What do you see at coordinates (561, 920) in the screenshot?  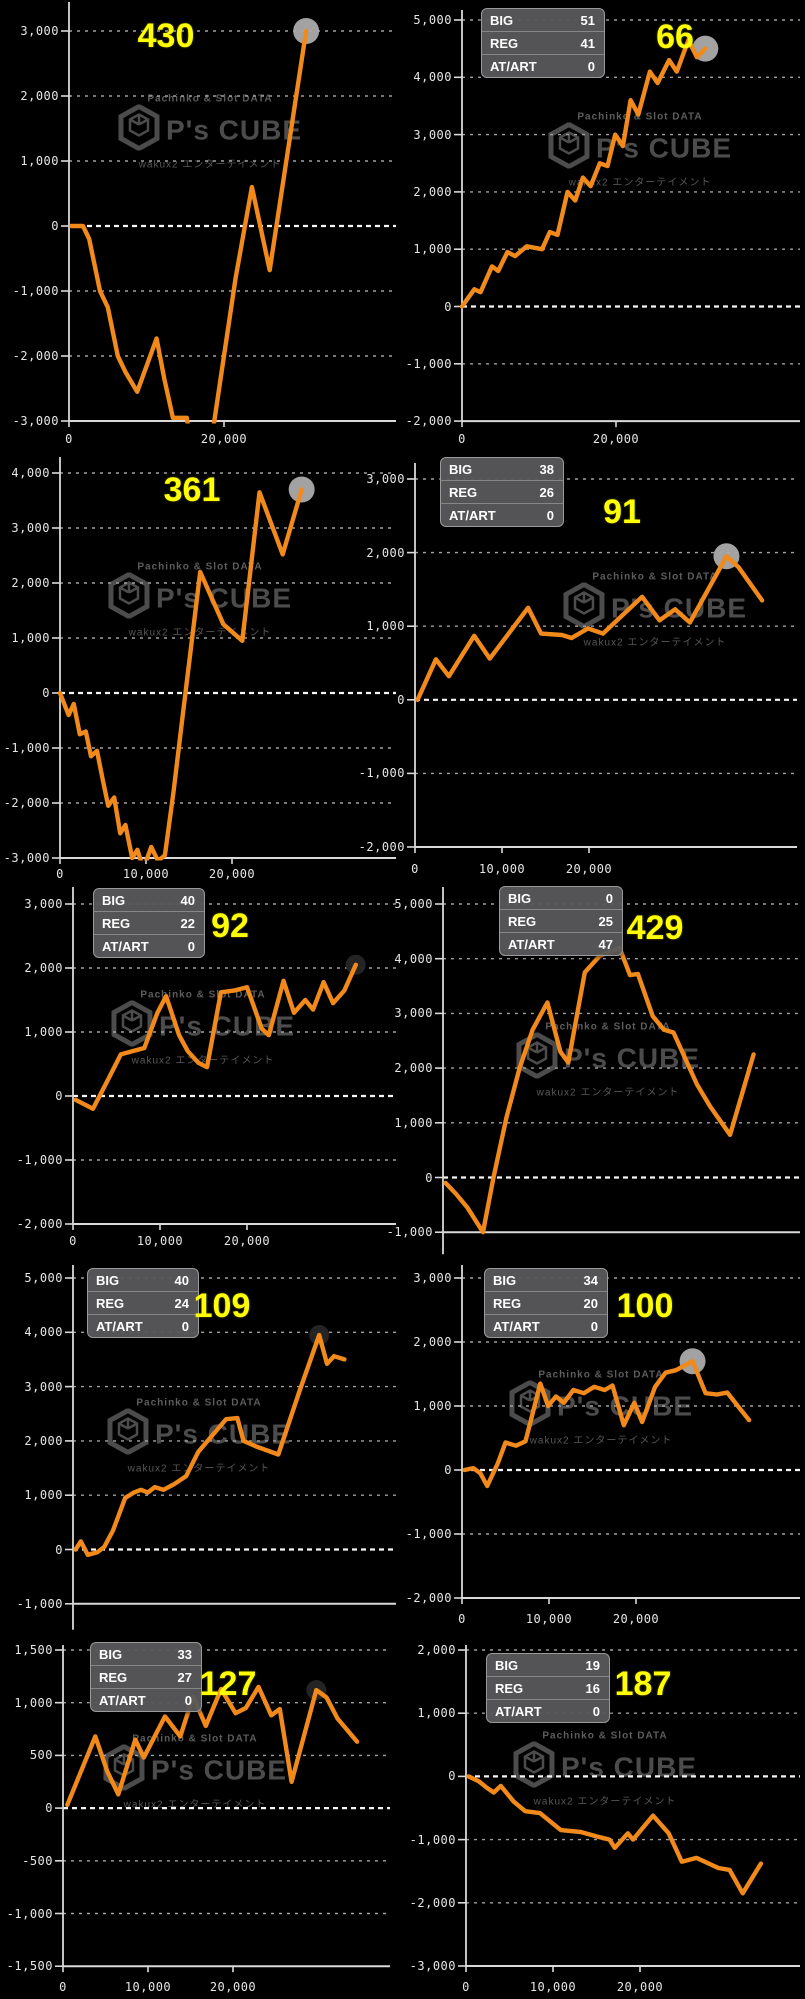 I see `stat-row-reg: REG 25` at bounding box center [561, 920].